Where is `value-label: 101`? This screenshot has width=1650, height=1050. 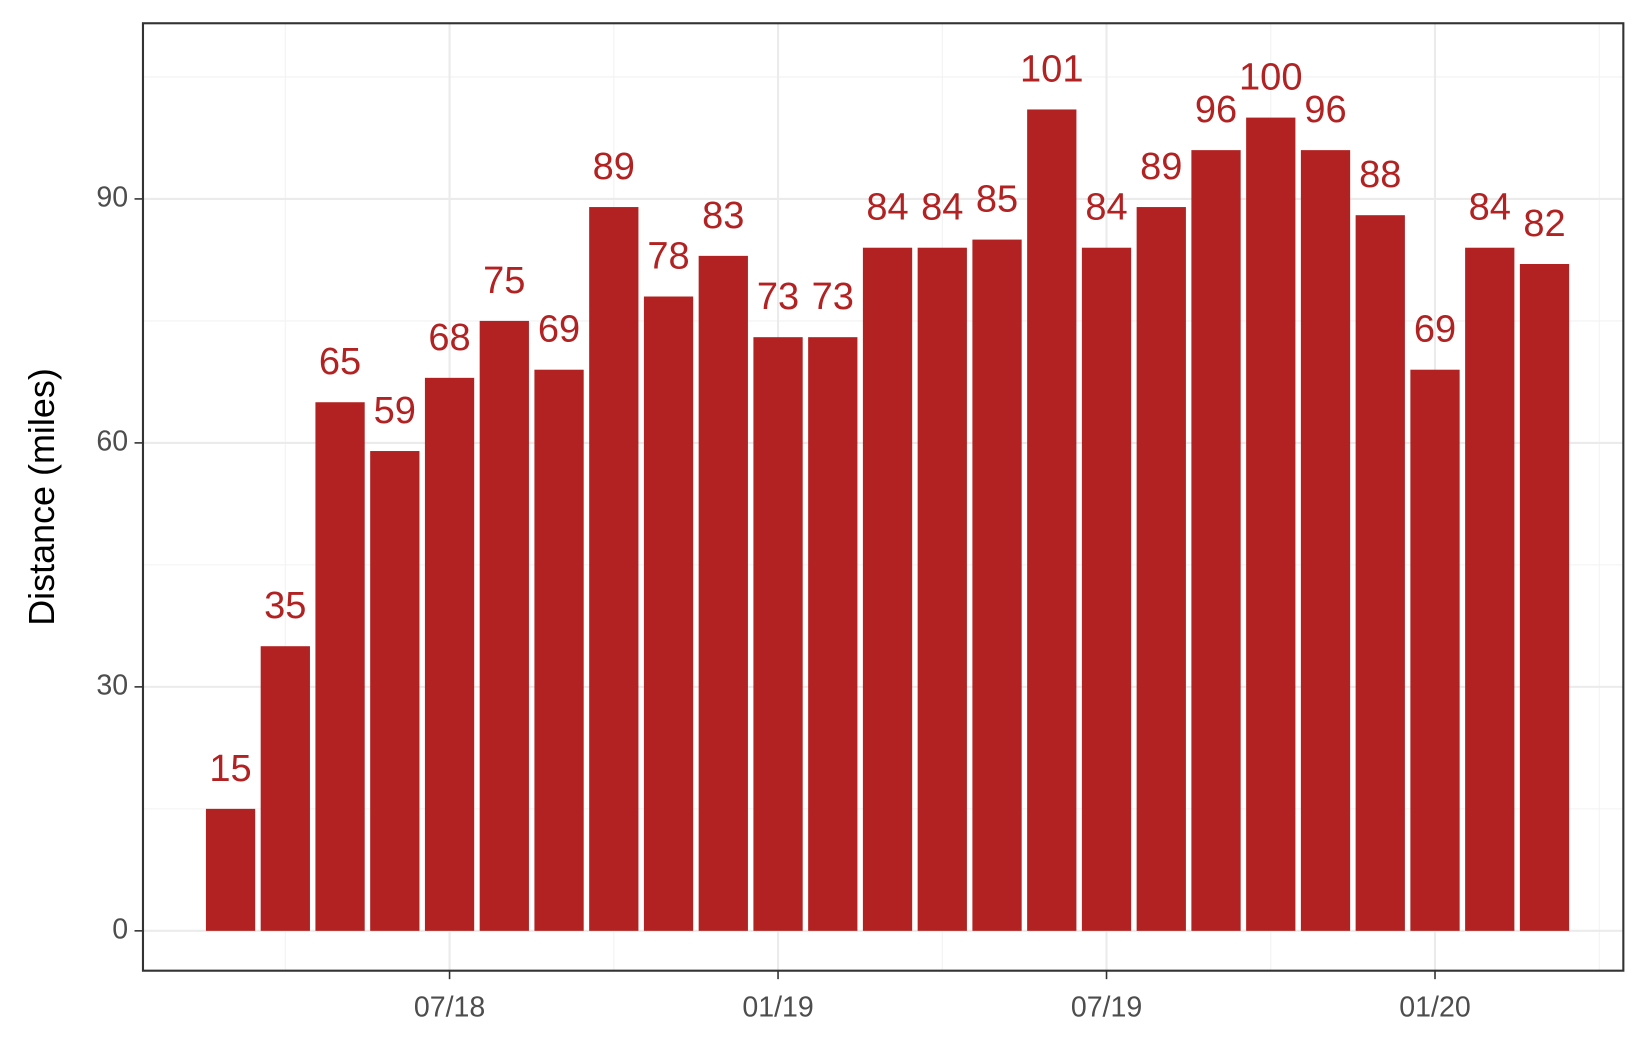
value-label: 101 is located at coordinates (1051, 69).